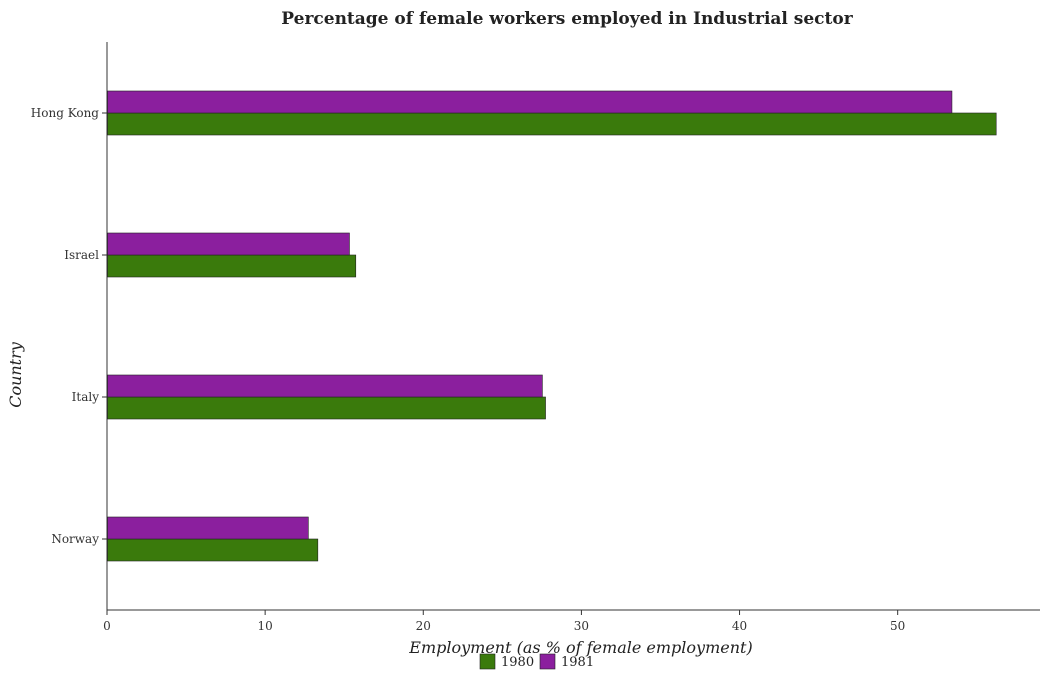 This screenshot has width=1058, height=700. I want to click on bar-1980-italy, so click(326, 408).